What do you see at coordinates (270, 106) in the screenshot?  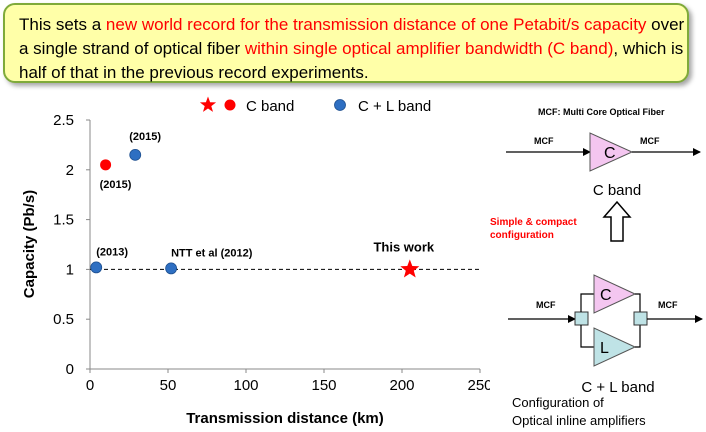 I see `legend-c-band-label: C band` at bounding box center [270, 106].